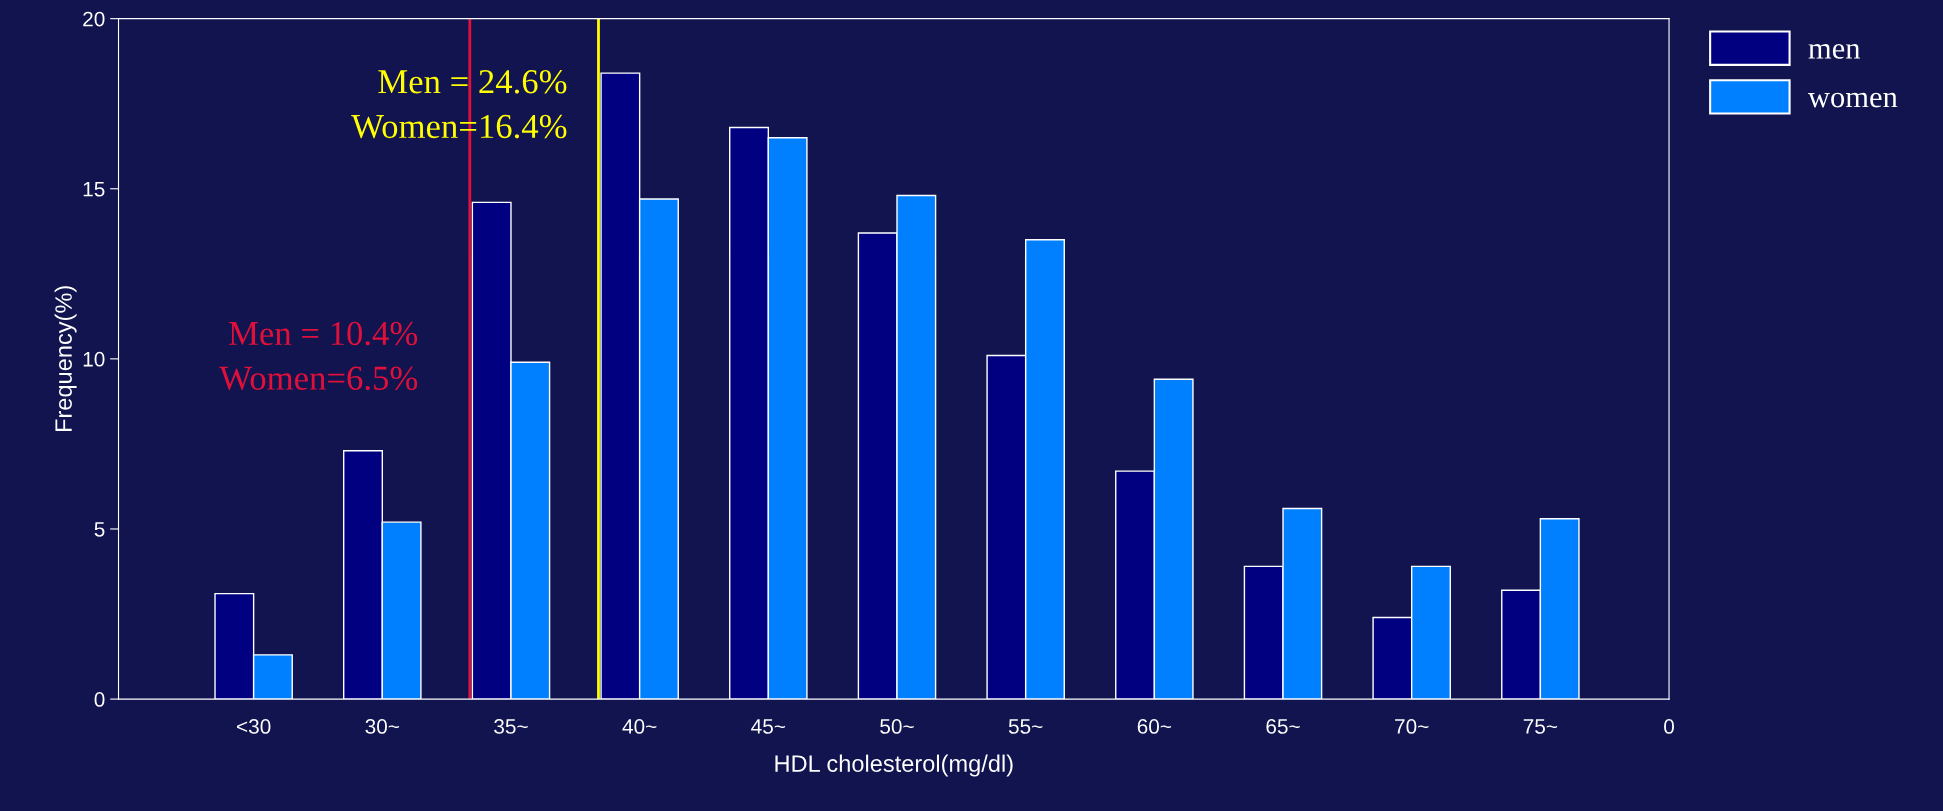 This screenshot has height=811, width=1943. Describe the element at coordinates (65, 359) in the screenshot. I see `y-axis-title: Frequency(%)` at that location.